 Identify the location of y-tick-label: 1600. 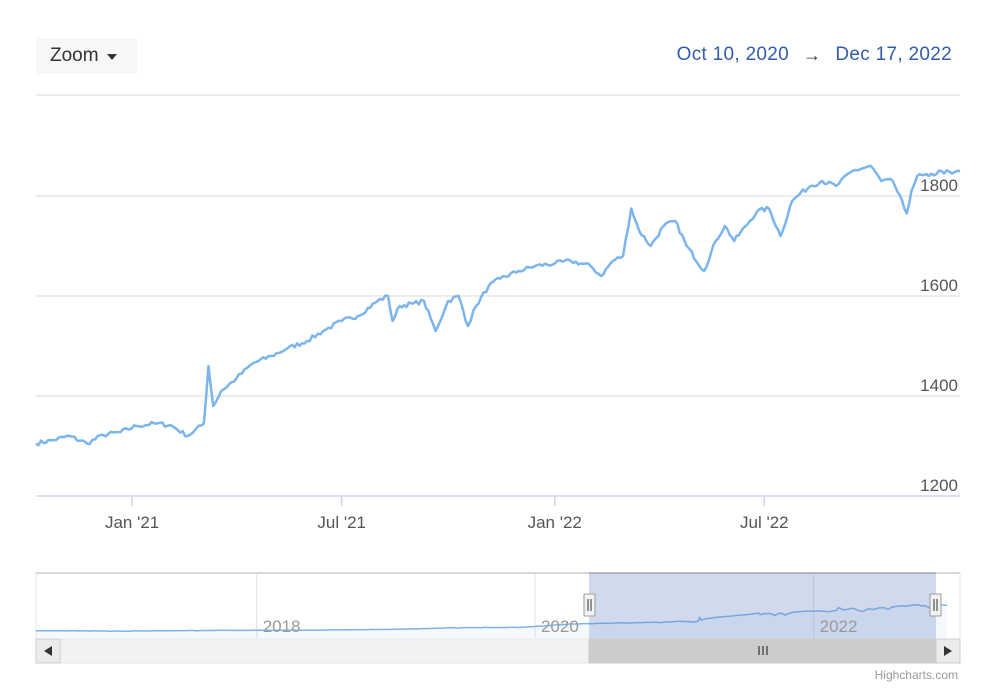
(939, 285).